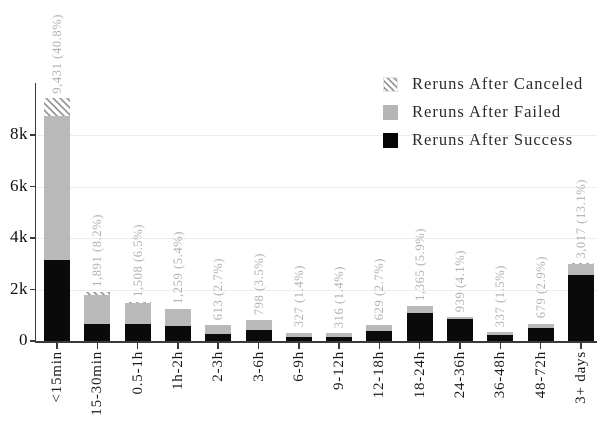  Describe the element at coordinates (498, 83) in the screenshot. I see `legend-label-canceled: Reruns After Canceled` at that location.